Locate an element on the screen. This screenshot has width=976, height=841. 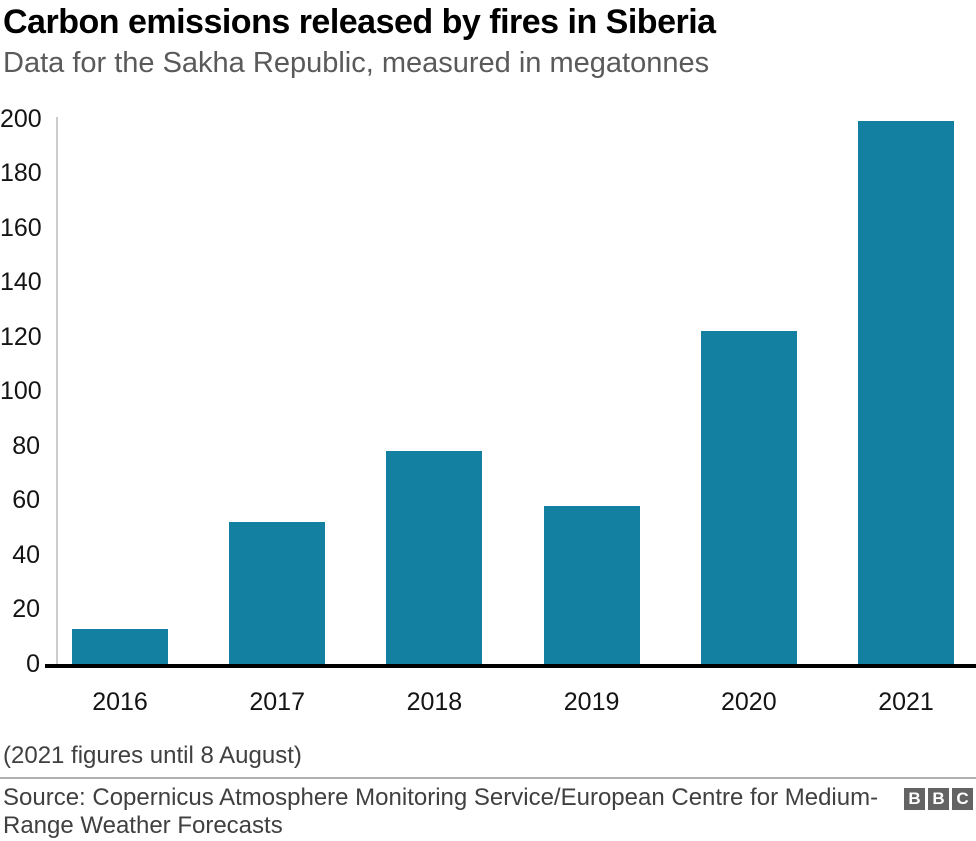
y-tick-label: 40 is located at coordinates (26, 554).